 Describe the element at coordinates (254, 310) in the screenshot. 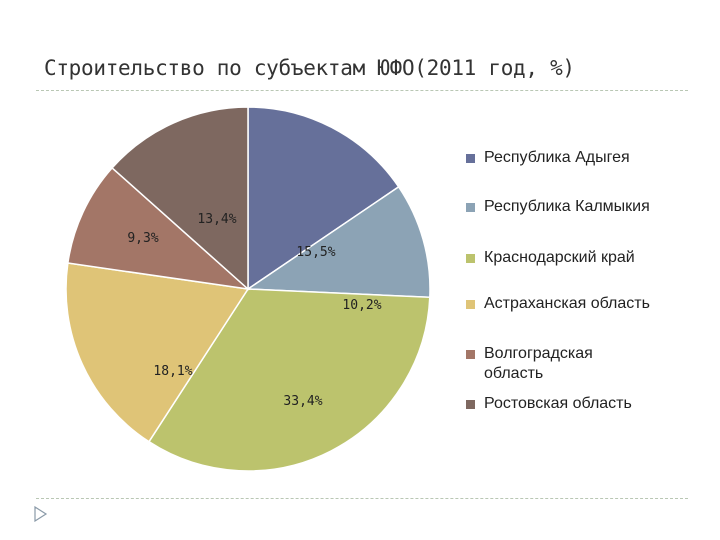

I see `pie-data-labels: 15,5% 10,2% 33,4% 18,1% 9,3% 13,4%` at that location.